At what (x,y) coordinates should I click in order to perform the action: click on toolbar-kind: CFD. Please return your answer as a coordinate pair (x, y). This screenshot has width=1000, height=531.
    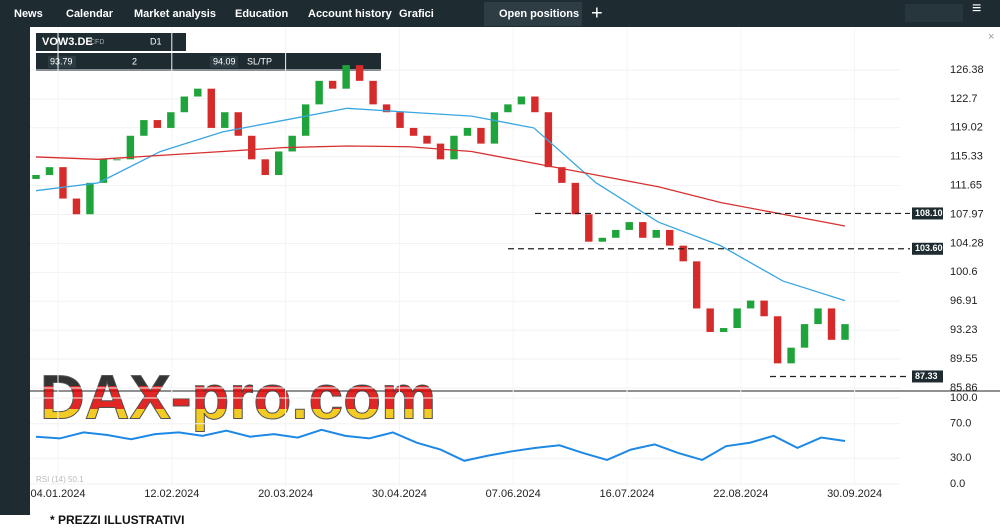
    Looking at the image, I should click on (97, 42).